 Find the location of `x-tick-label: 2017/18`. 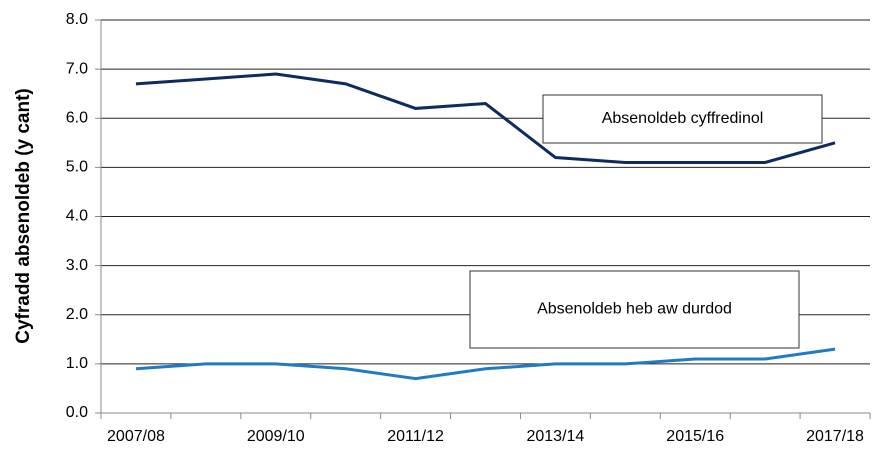

x-tick-label: 2017/18 is located at coordinates (835, 436).